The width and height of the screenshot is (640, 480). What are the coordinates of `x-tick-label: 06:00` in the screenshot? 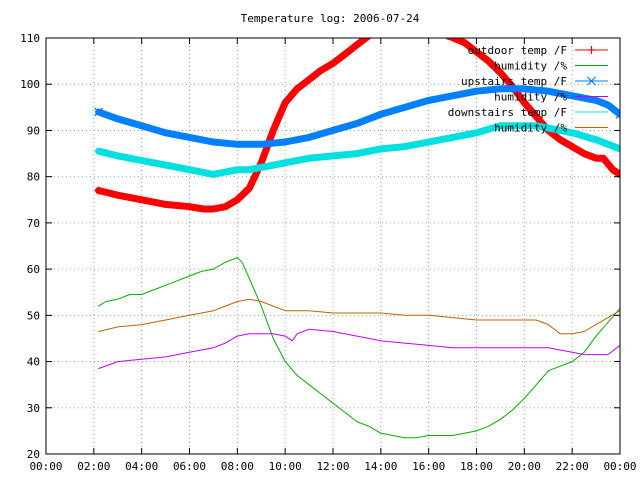 It's located at (189, 466).